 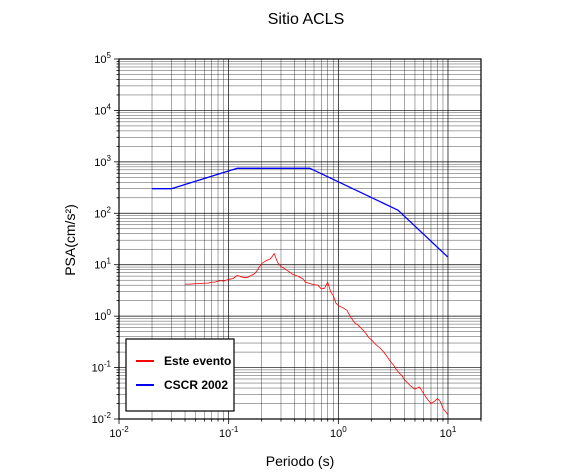 What do you see at coordinates (102, 238) in the screenshot?
I see `y-tick-labels: 10⁻² 10⁻¹ 10⁰ 10¹ 10² 10³ 10⁴ 10⁵` at bounding box center [102, 238].